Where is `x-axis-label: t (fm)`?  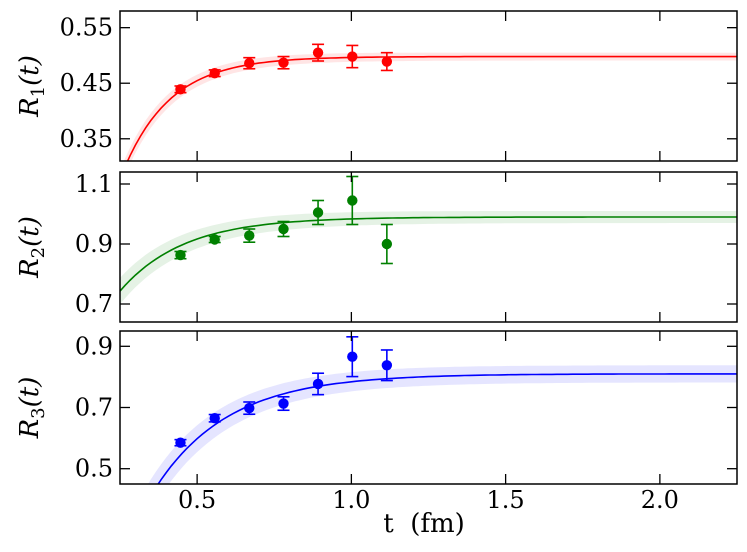 x-axis-label: t (fm) is located at coordinates (424, 524).